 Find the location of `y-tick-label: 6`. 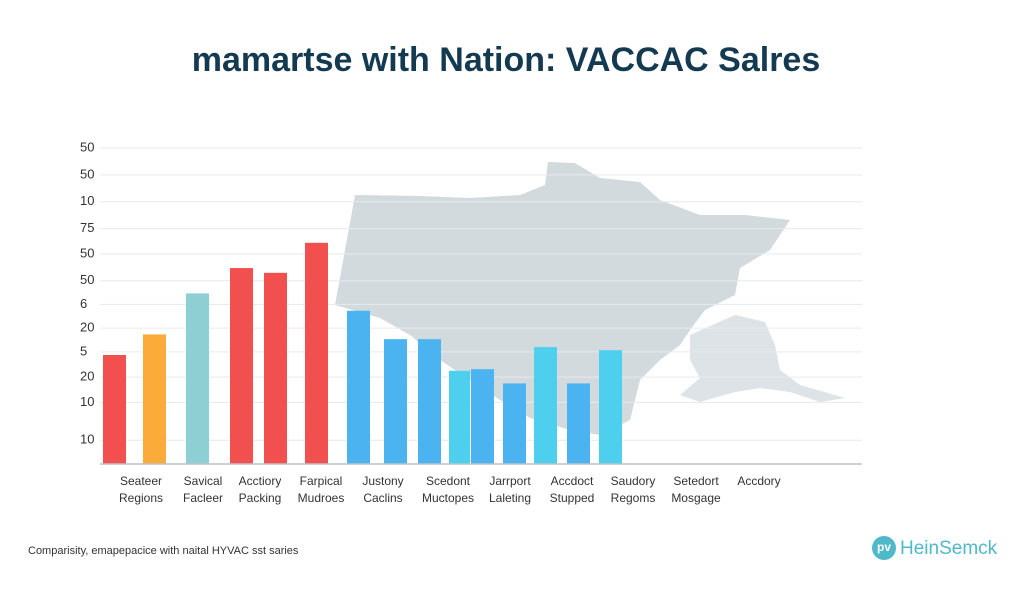

y-tick-label: 6 is located at coordinates (83, 303).